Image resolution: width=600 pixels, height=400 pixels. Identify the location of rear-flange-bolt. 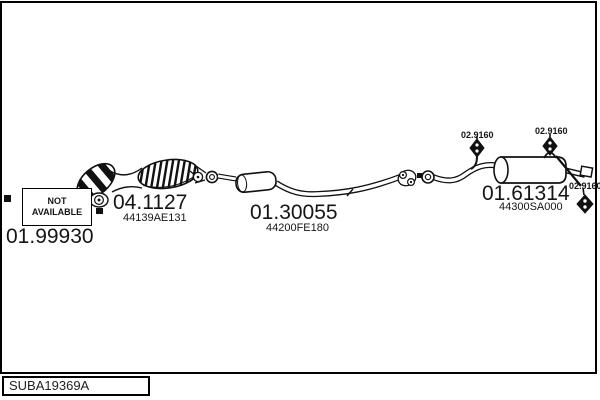
(419, 175).